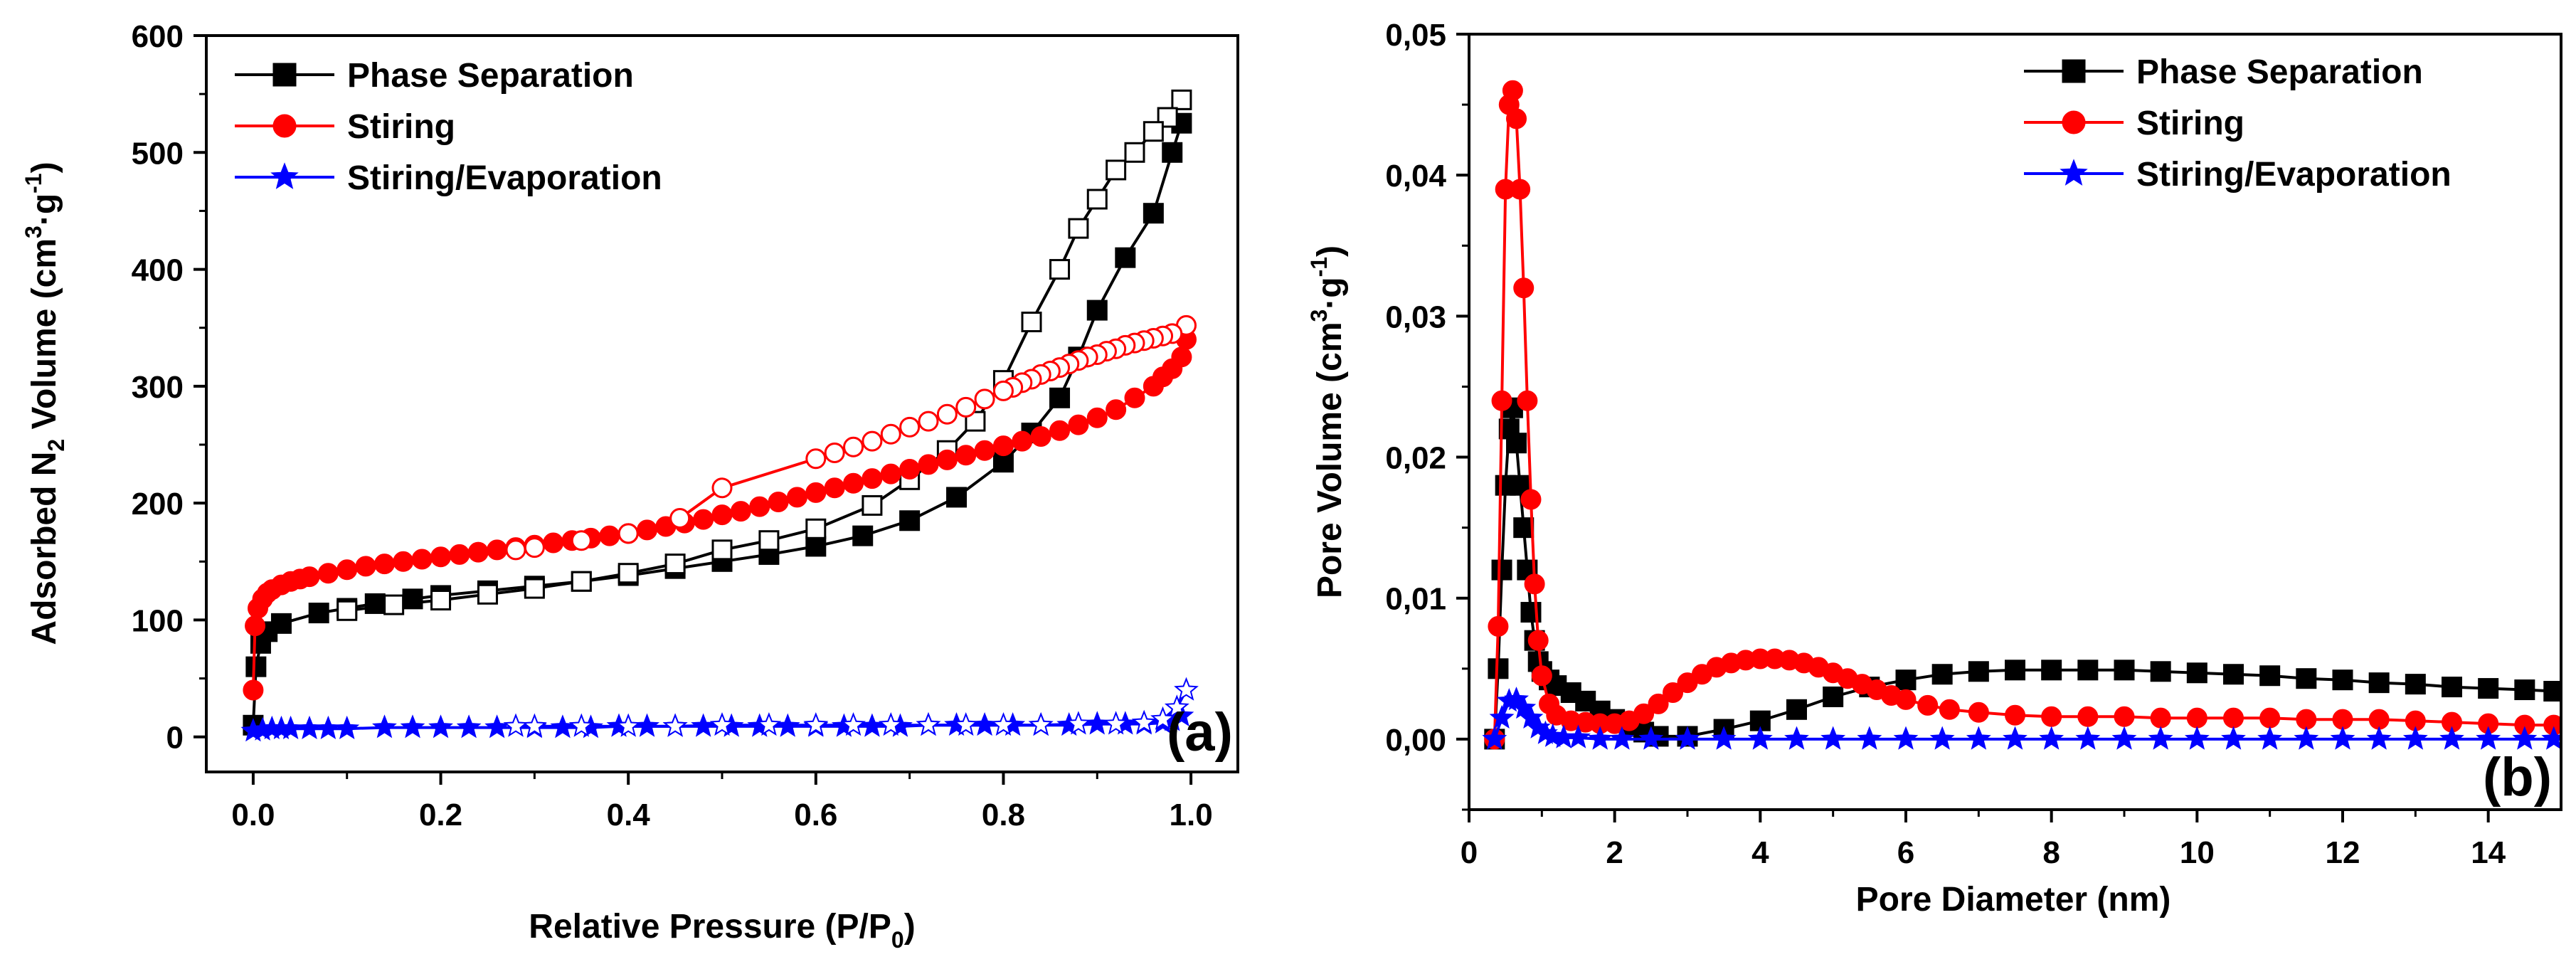 This screenshot has height=974, width=2576. Describe the element at coordinates (1003, 815) in the screenshot. I see `panel-a-x-tick-label: 0.8` at that location.